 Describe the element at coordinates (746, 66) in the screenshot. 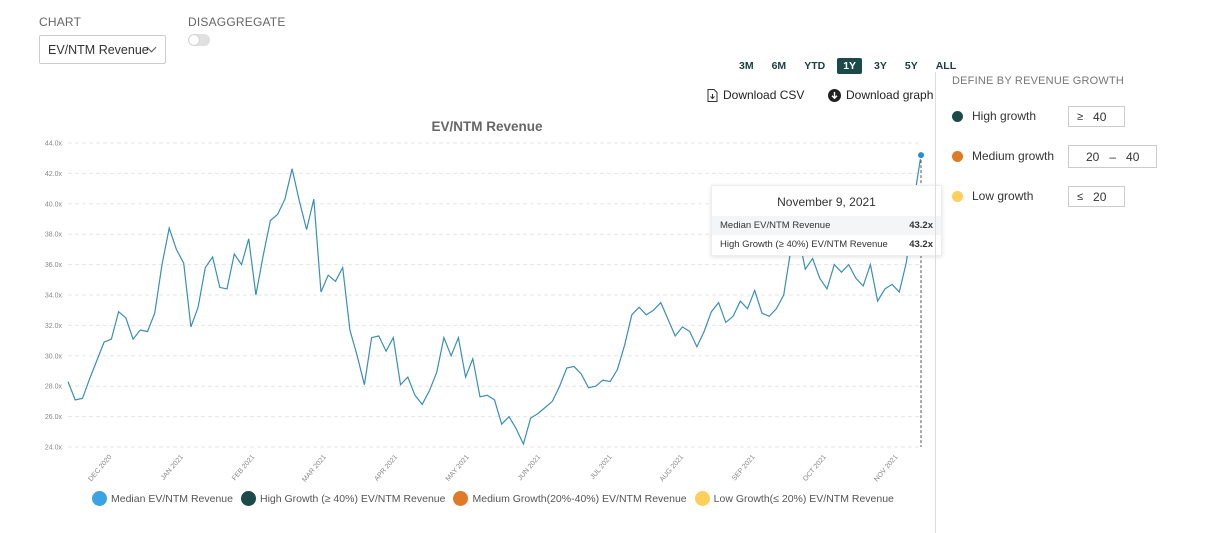

I see `range-button-3m: 3M` at that location.